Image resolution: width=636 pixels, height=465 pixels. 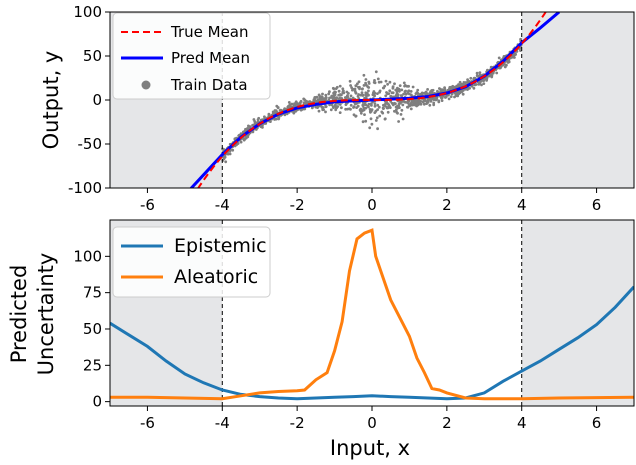 What do you see at coordinates (85, 188) in the screenshot?
I see `y-tick-label: -100` at bounding box center [85, 188].